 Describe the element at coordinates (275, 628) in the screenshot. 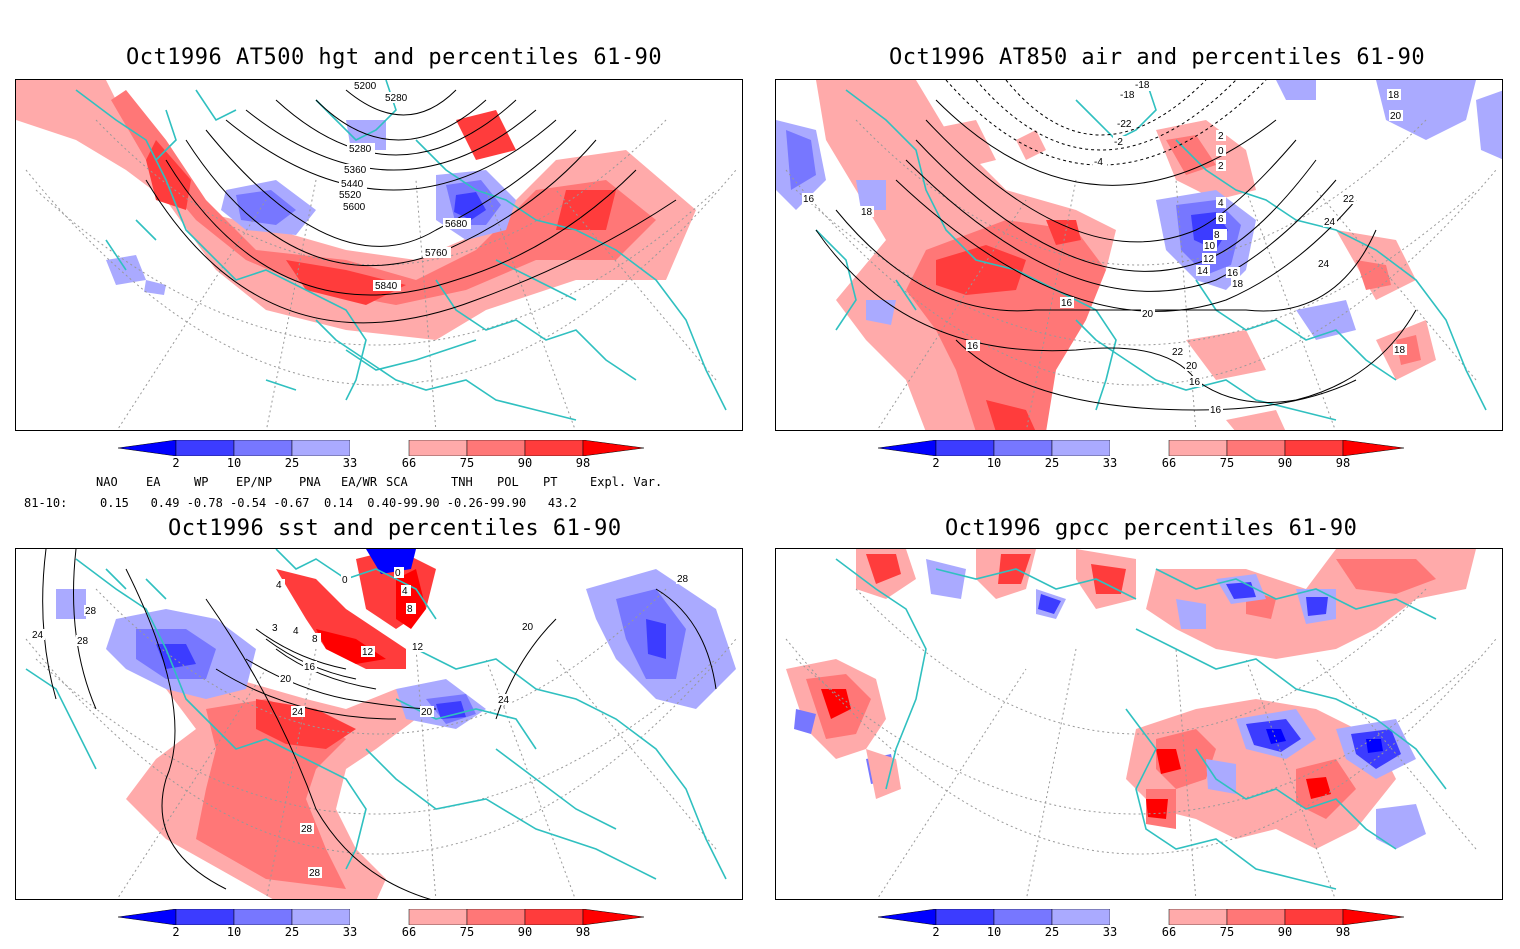

I see `contour-label: 3` at that location.